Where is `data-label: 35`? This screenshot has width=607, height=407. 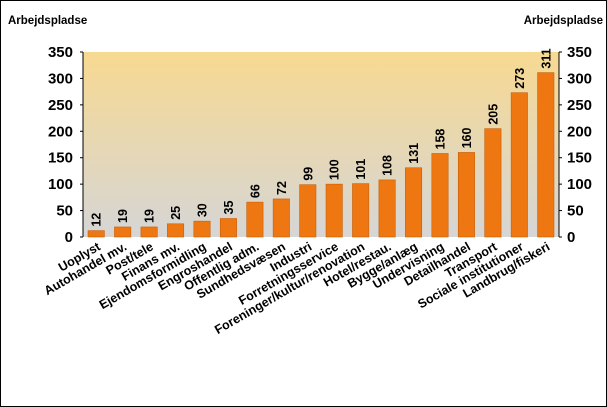 data-label: 35 is located at coordinates (229, 208).